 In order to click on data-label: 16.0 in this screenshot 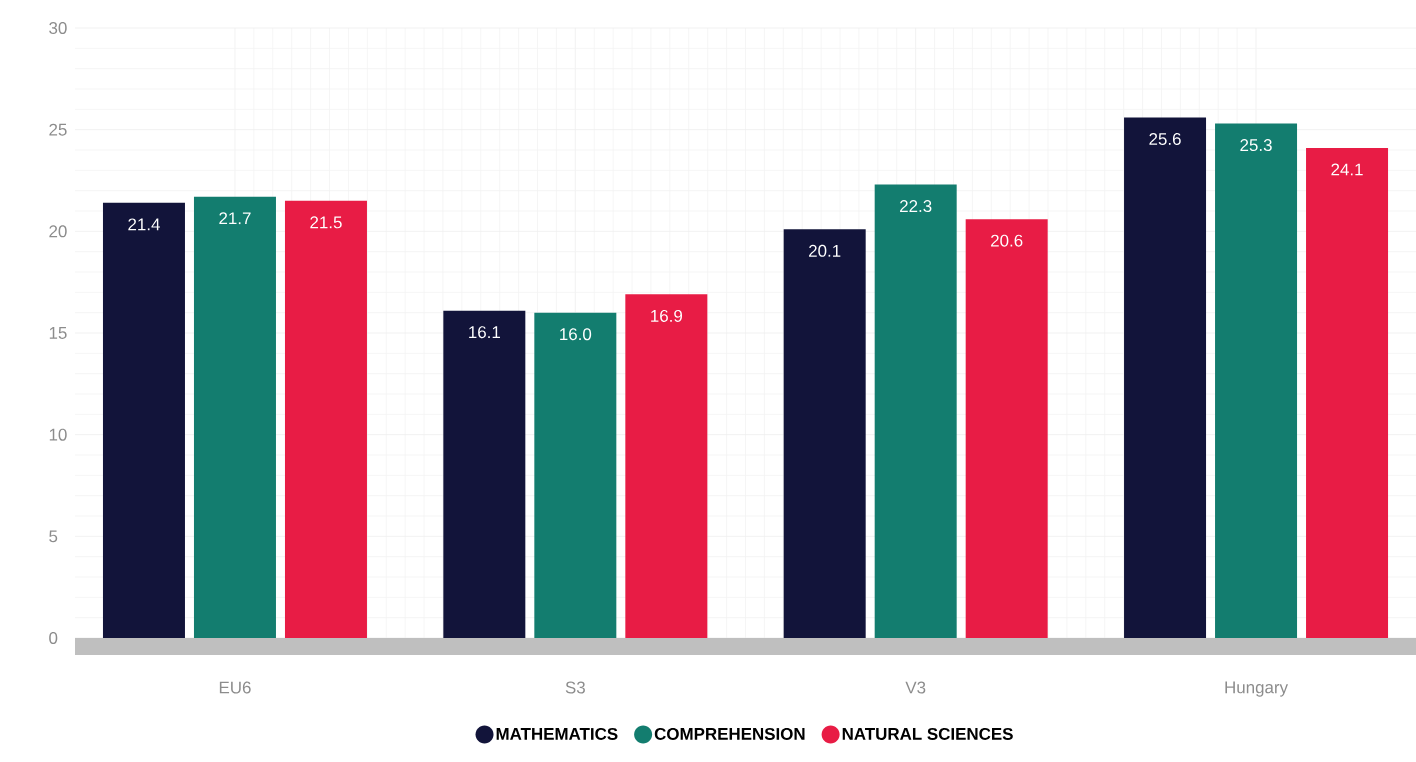, I will do `click(576, 334)`.